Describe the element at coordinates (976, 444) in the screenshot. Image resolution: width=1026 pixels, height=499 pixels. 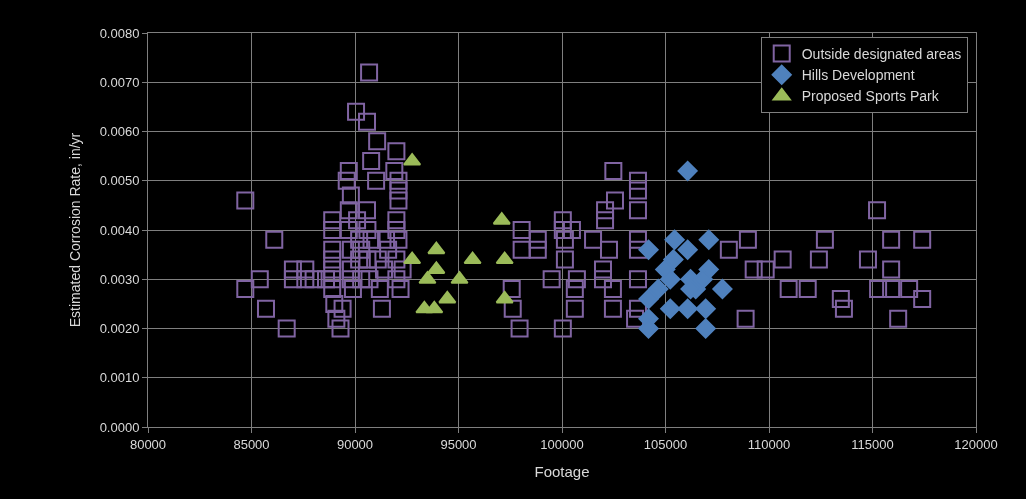
I see `x-tick-label: 120000` at that location.